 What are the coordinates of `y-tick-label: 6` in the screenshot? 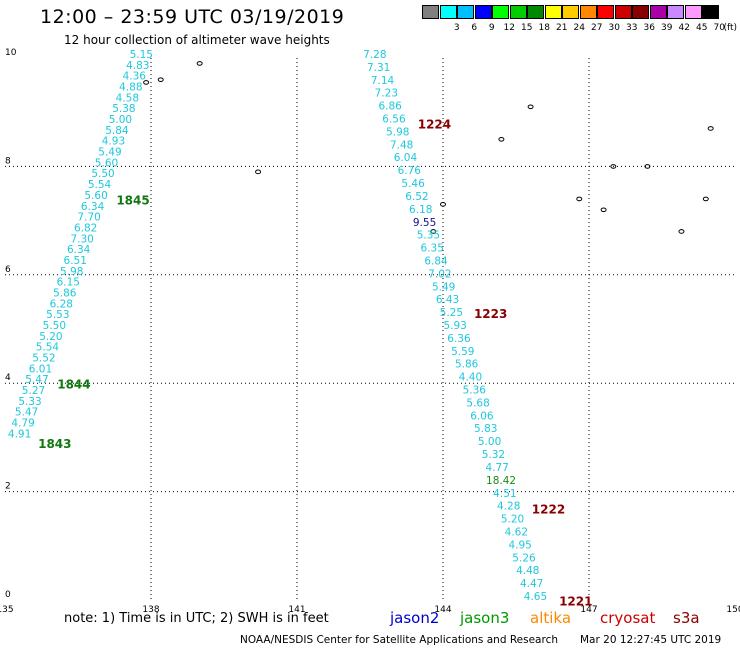 It's located at (8, 270).